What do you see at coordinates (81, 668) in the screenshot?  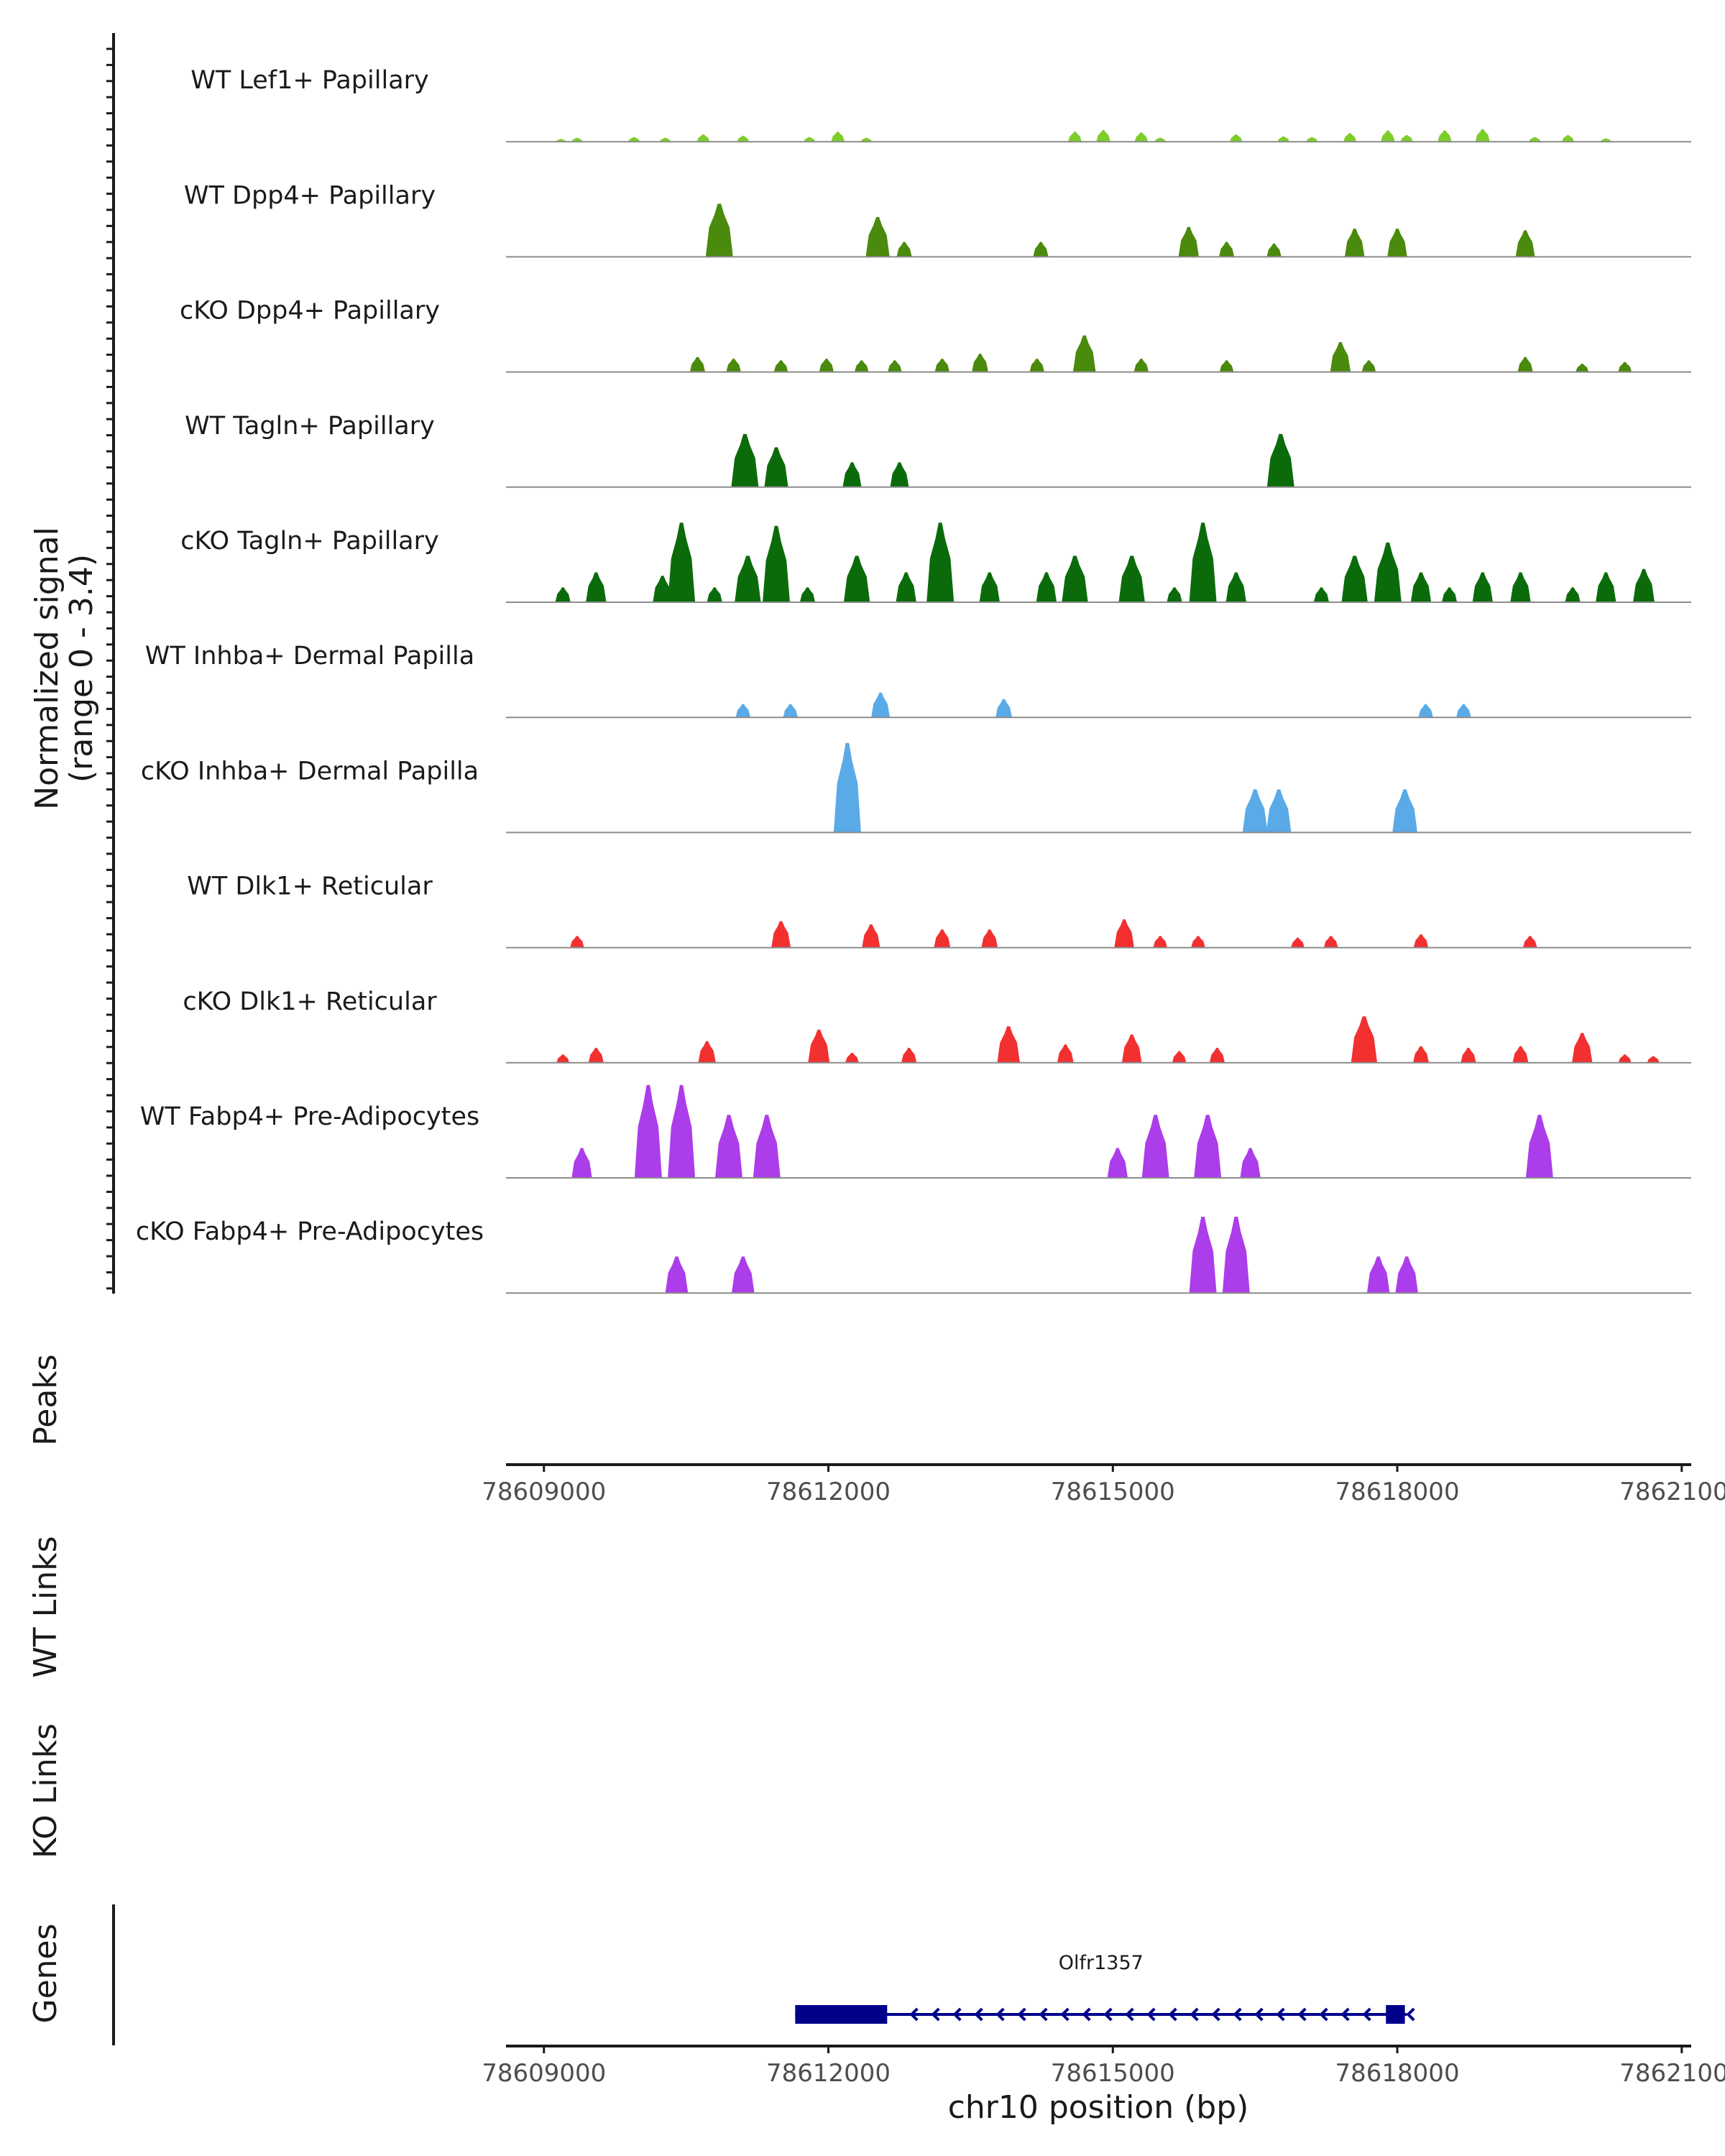 I see `y-axis-range: (range 0 - 3.4)` at bounding box center [81, 668].